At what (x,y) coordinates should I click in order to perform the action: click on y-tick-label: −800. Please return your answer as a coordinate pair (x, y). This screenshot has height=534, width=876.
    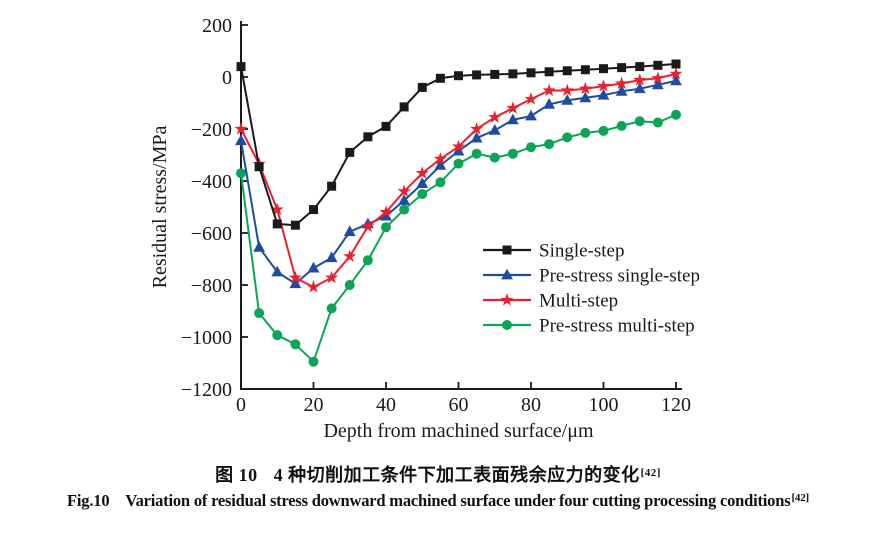
    Looking at the image, I should click on (211, 286).